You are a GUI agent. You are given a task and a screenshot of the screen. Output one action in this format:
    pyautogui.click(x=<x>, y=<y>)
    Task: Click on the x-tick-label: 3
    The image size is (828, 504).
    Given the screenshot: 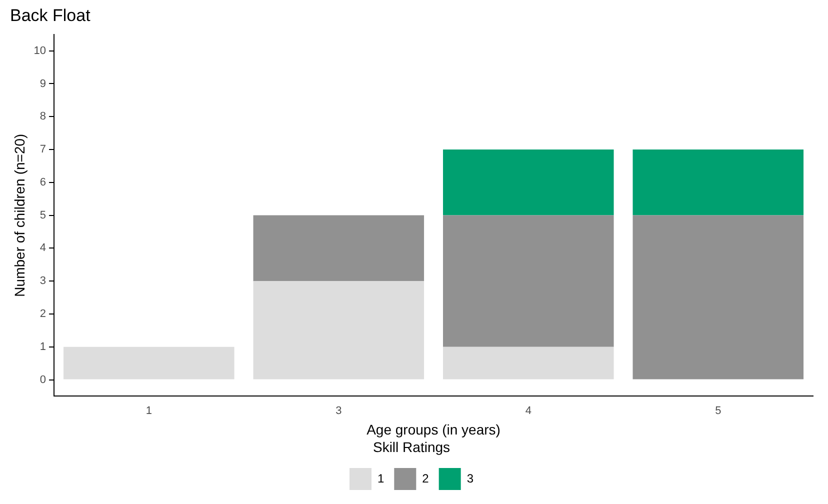 What is the action you would take?
    pyautogui.click(x=339, y=410)
    